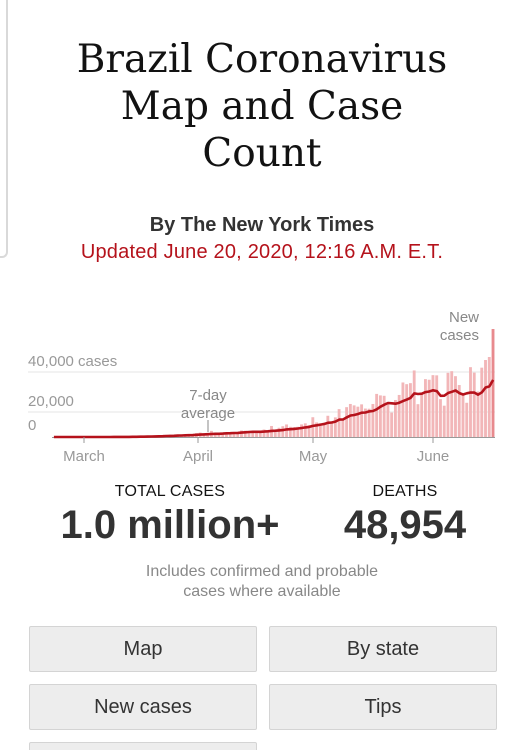 This screenshot has width=524, height=750. Describe the element at coordinates (262, 591) in the screenshot. I see `data-note-line-2: cases where available` at that location.